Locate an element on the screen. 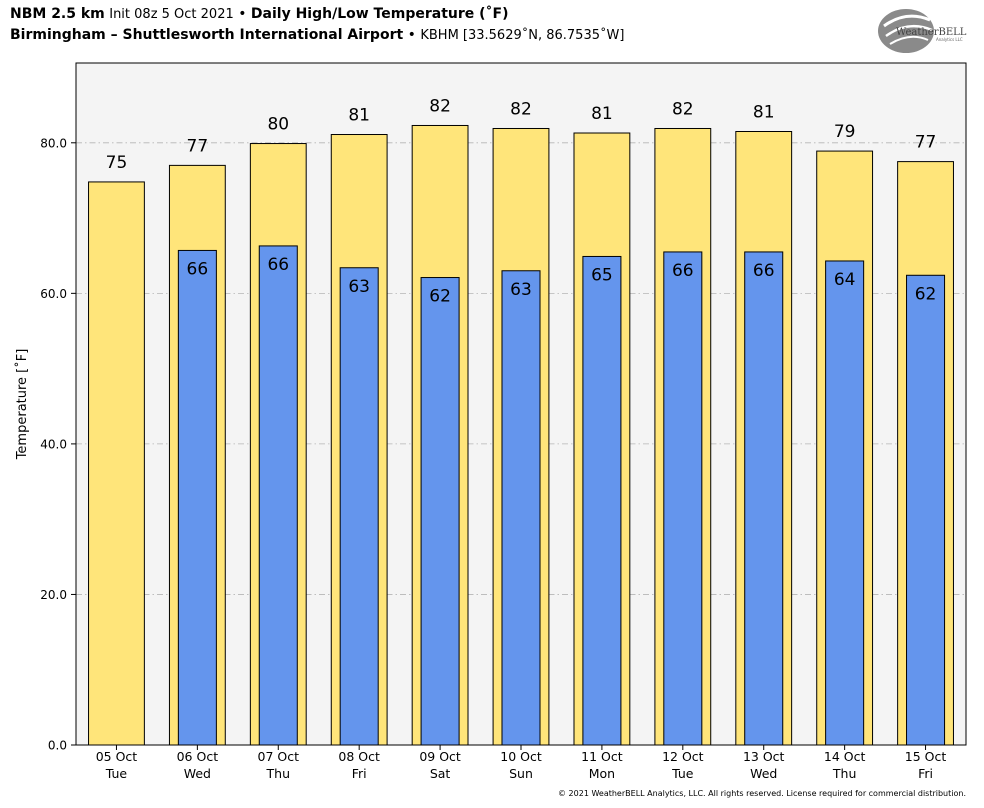 The height and width of the screenshot is (808, 984). x-tick-weekday: Sun is located at coordinates (521, 773).